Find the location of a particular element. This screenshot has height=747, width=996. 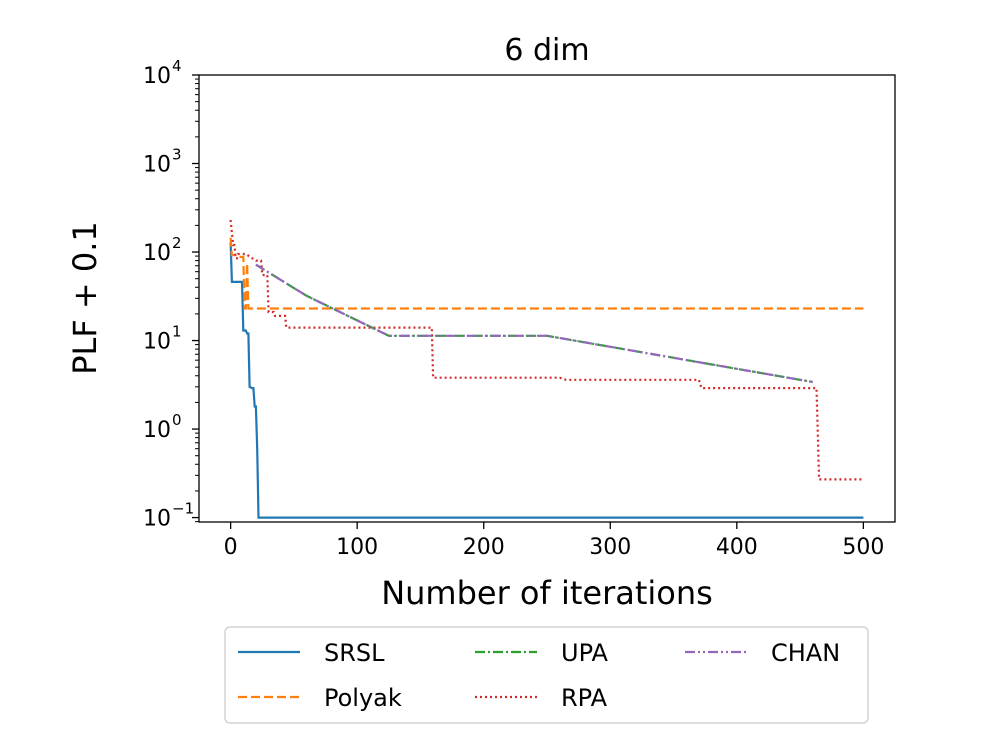

y-axis-label: PLF + 0.1 is located at coordinates (85, 298).